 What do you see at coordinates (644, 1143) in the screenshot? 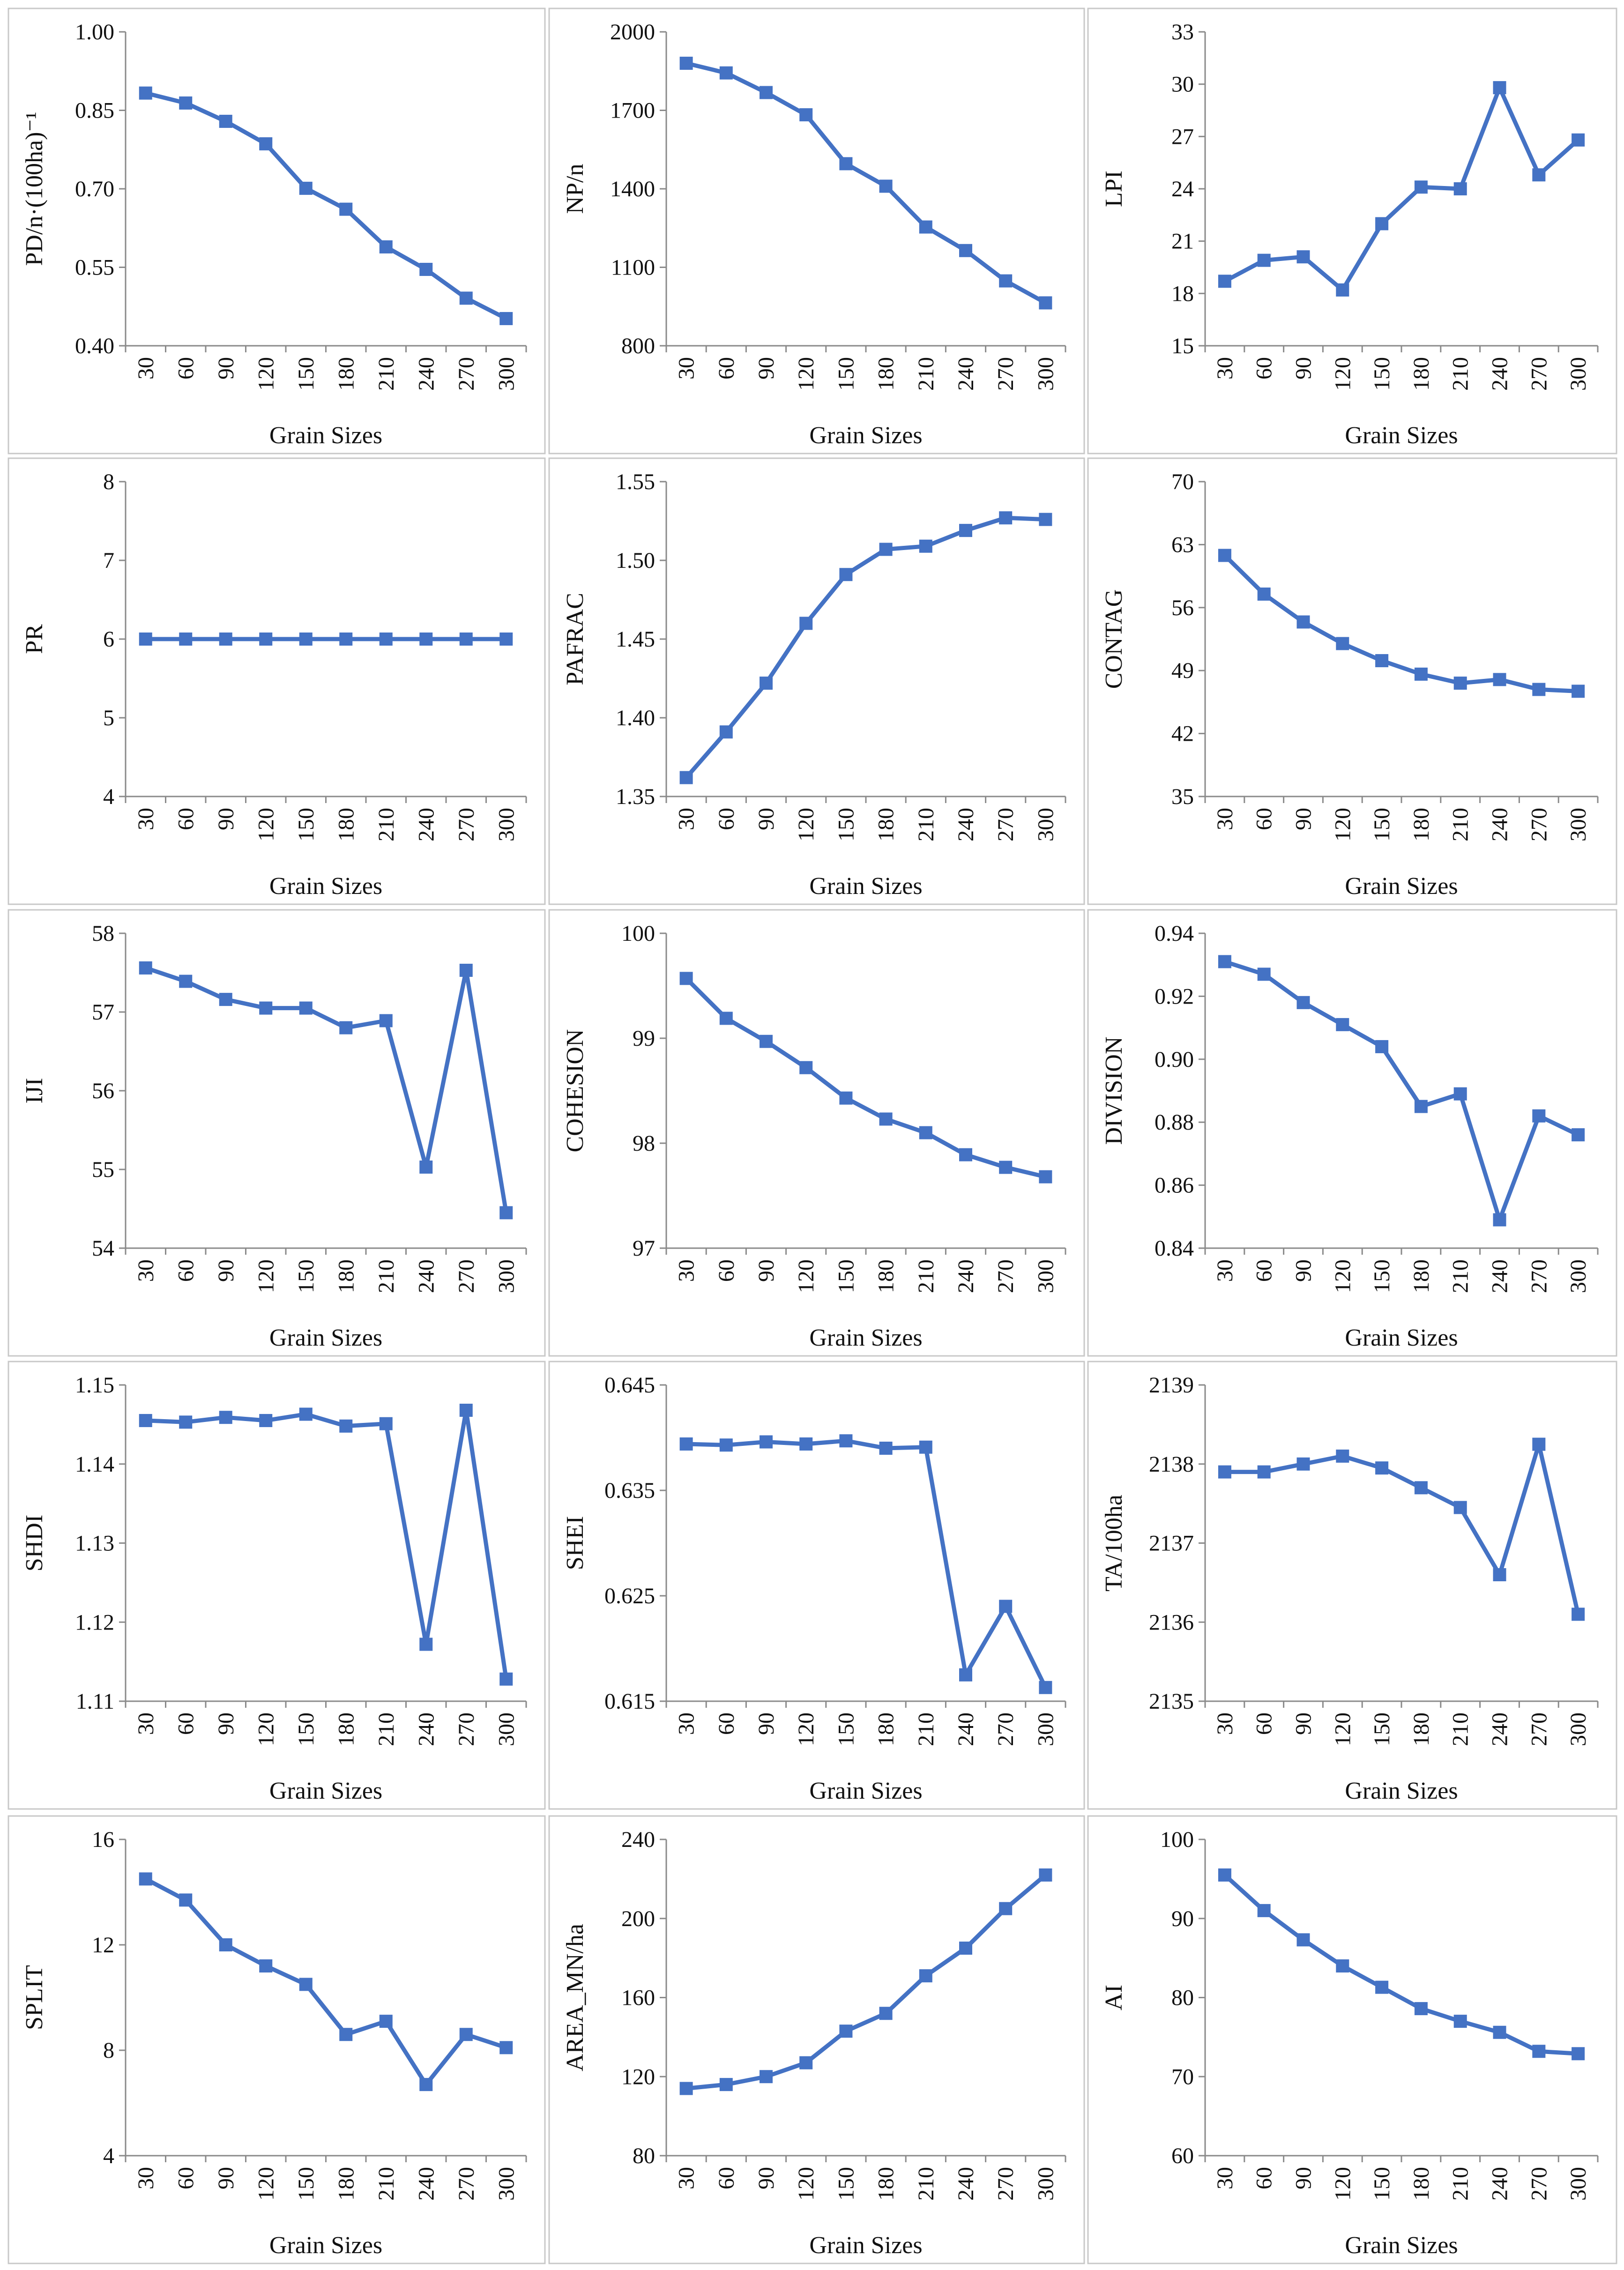
I see `y-tick-label: 98` at bounding box center [644, 1143].